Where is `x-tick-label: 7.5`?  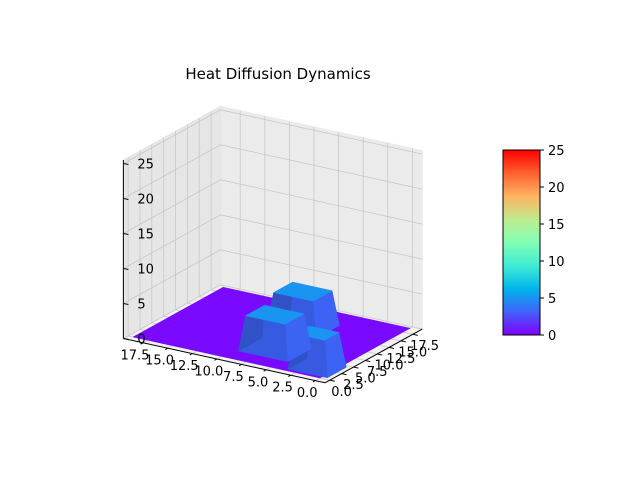
x-tick-label: 7.5 is located at coordinates (233, 377).